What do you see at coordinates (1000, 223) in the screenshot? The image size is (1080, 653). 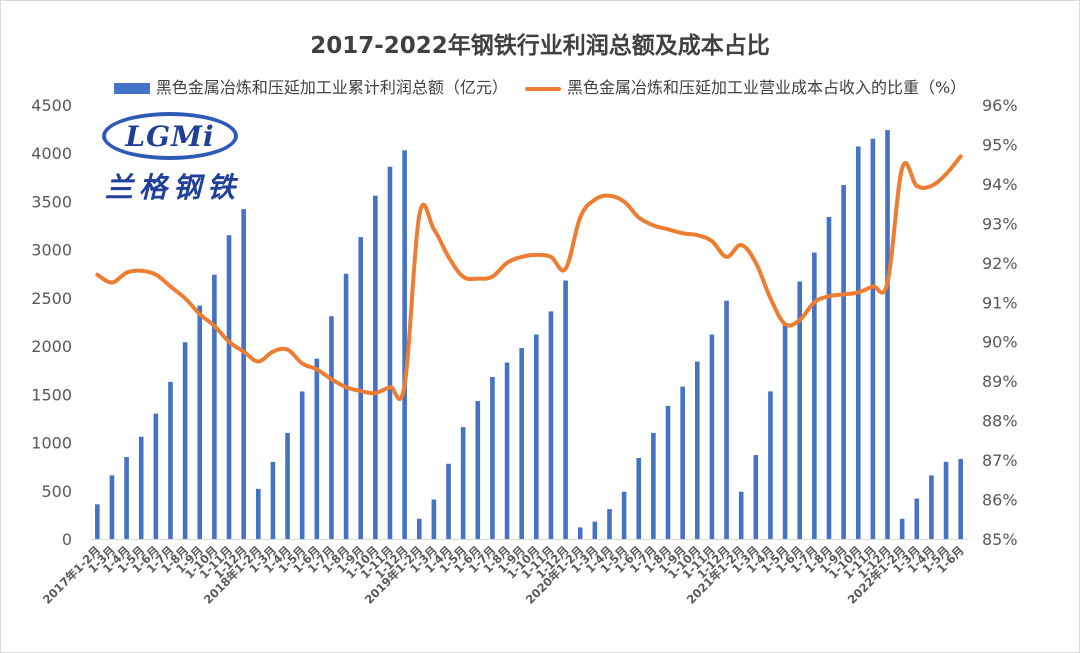 I see `y-right-tick-label: 93%` at bounding box center [1000, 223].